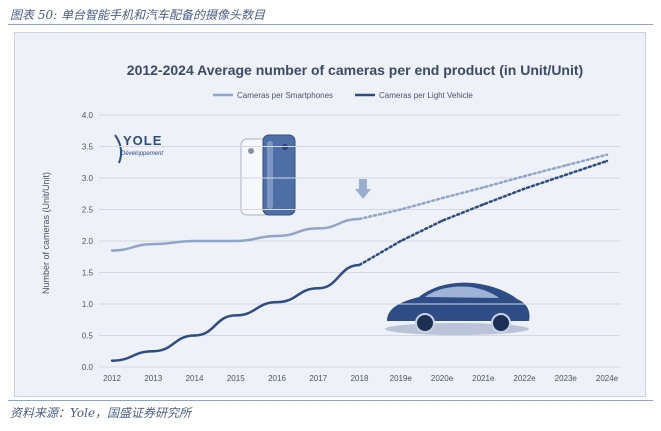 This screenshot has height=431, width=661. What do you see at coordinates (330, 24) in the screenshot?
I see `top-rule` at bounding box center [330, 24].